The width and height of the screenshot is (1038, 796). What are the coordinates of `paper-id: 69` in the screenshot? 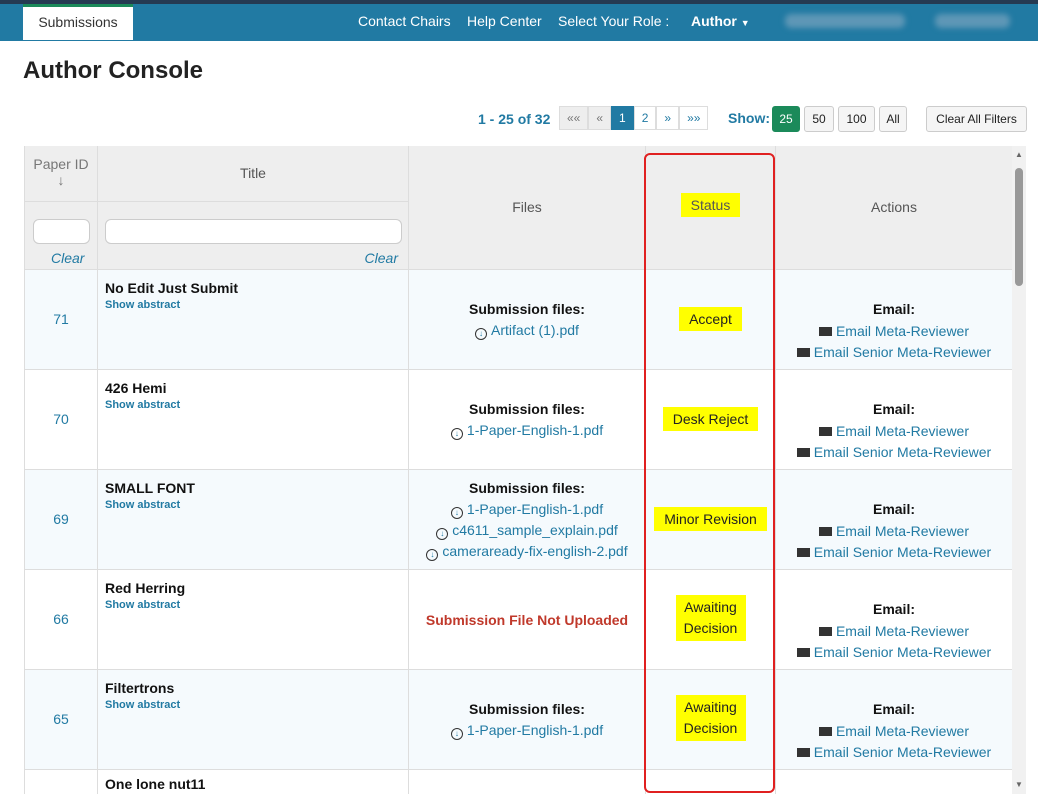 It's located at (61, 519).